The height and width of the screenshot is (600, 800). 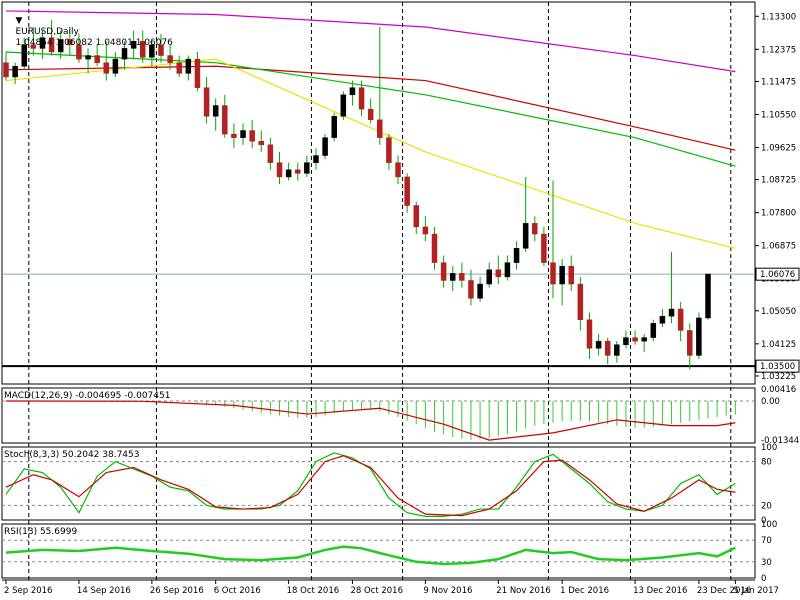 What do you see at coordinates (763, 579) in the screenshot?
I see `rsi-tick-label: 0` at bounding box center [763, 579].